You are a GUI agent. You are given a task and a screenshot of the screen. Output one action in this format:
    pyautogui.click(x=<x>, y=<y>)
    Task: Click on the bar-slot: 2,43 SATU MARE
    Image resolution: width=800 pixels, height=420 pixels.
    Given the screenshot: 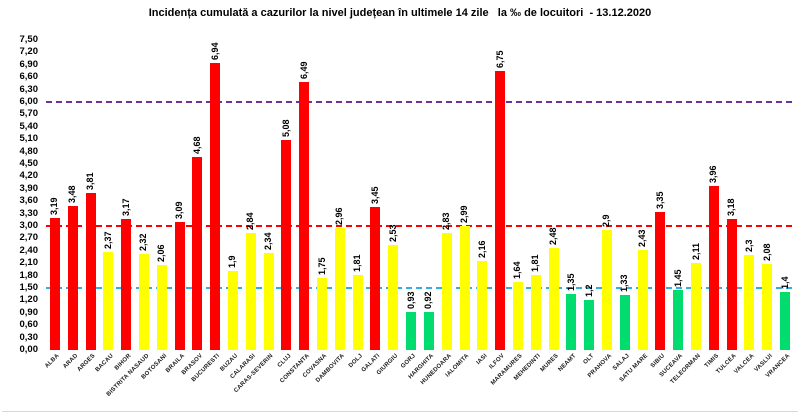 What is the action you would take?
    pyautogui.click(x=635, y=211)
    